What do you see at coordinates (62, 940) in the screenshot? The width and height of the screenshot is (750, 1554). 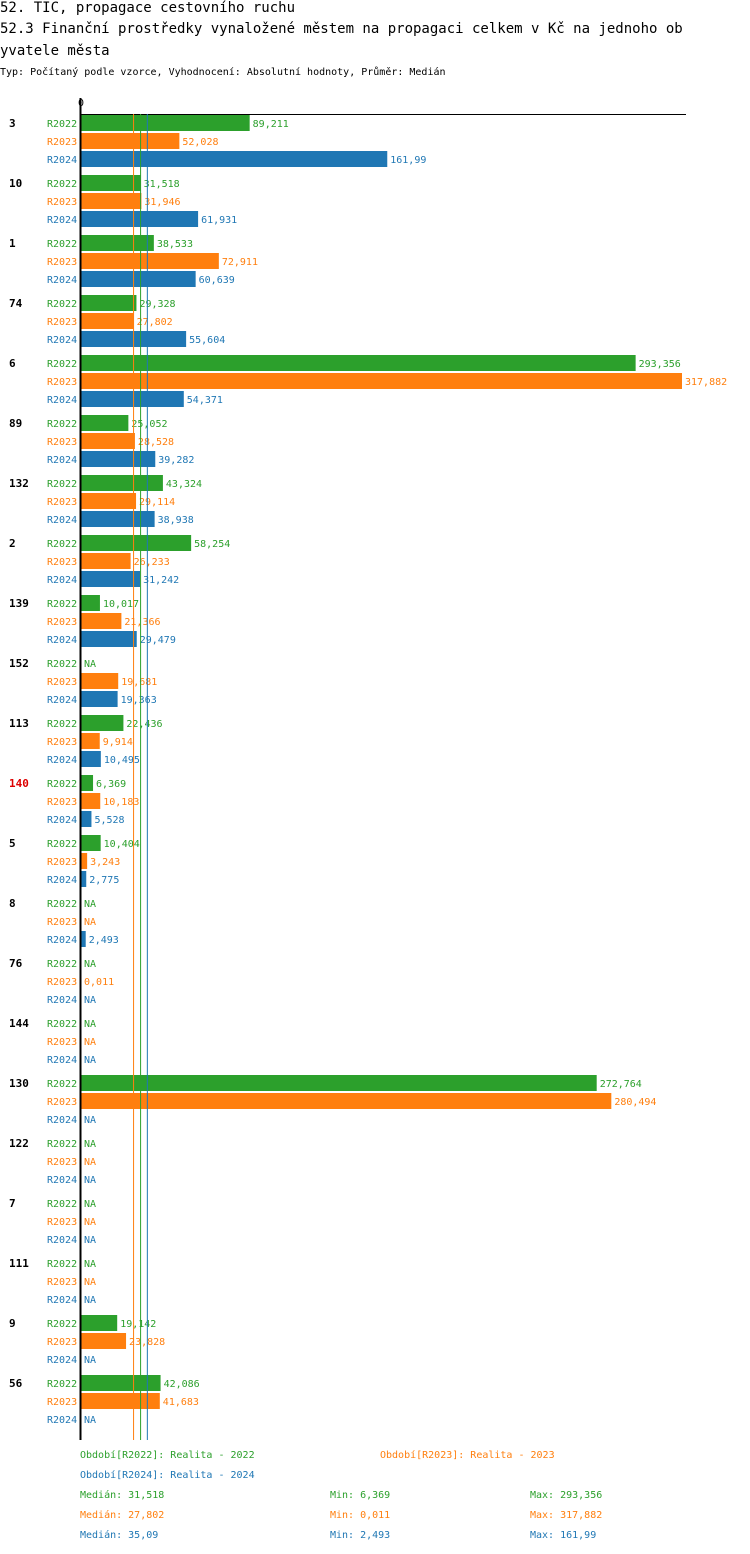 I see `series-label-8-r2024: R2024` at bounding box center [62, 940].